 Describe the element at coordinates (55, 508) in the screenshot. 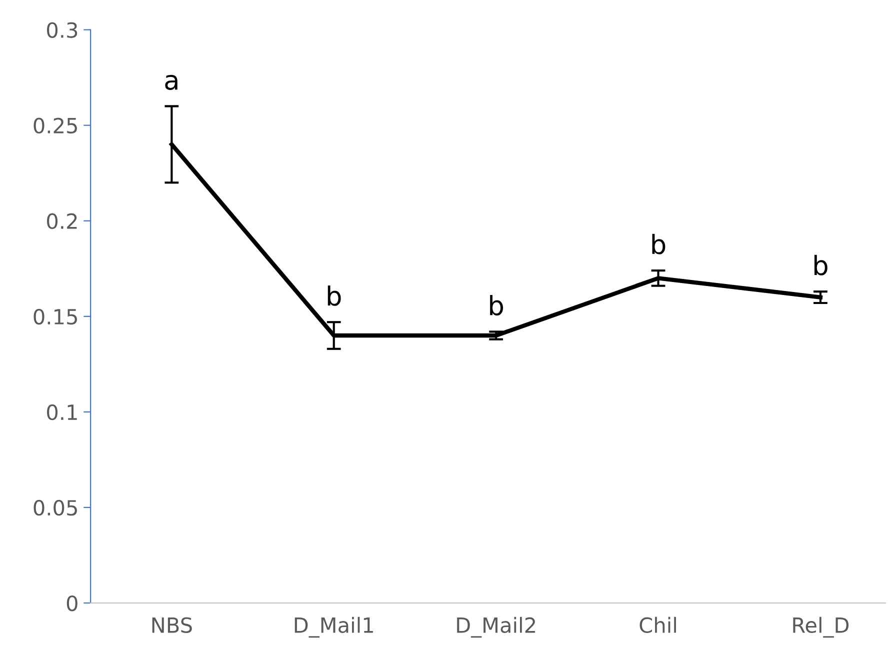

I see `y-tick-label: 0.05` at that location.